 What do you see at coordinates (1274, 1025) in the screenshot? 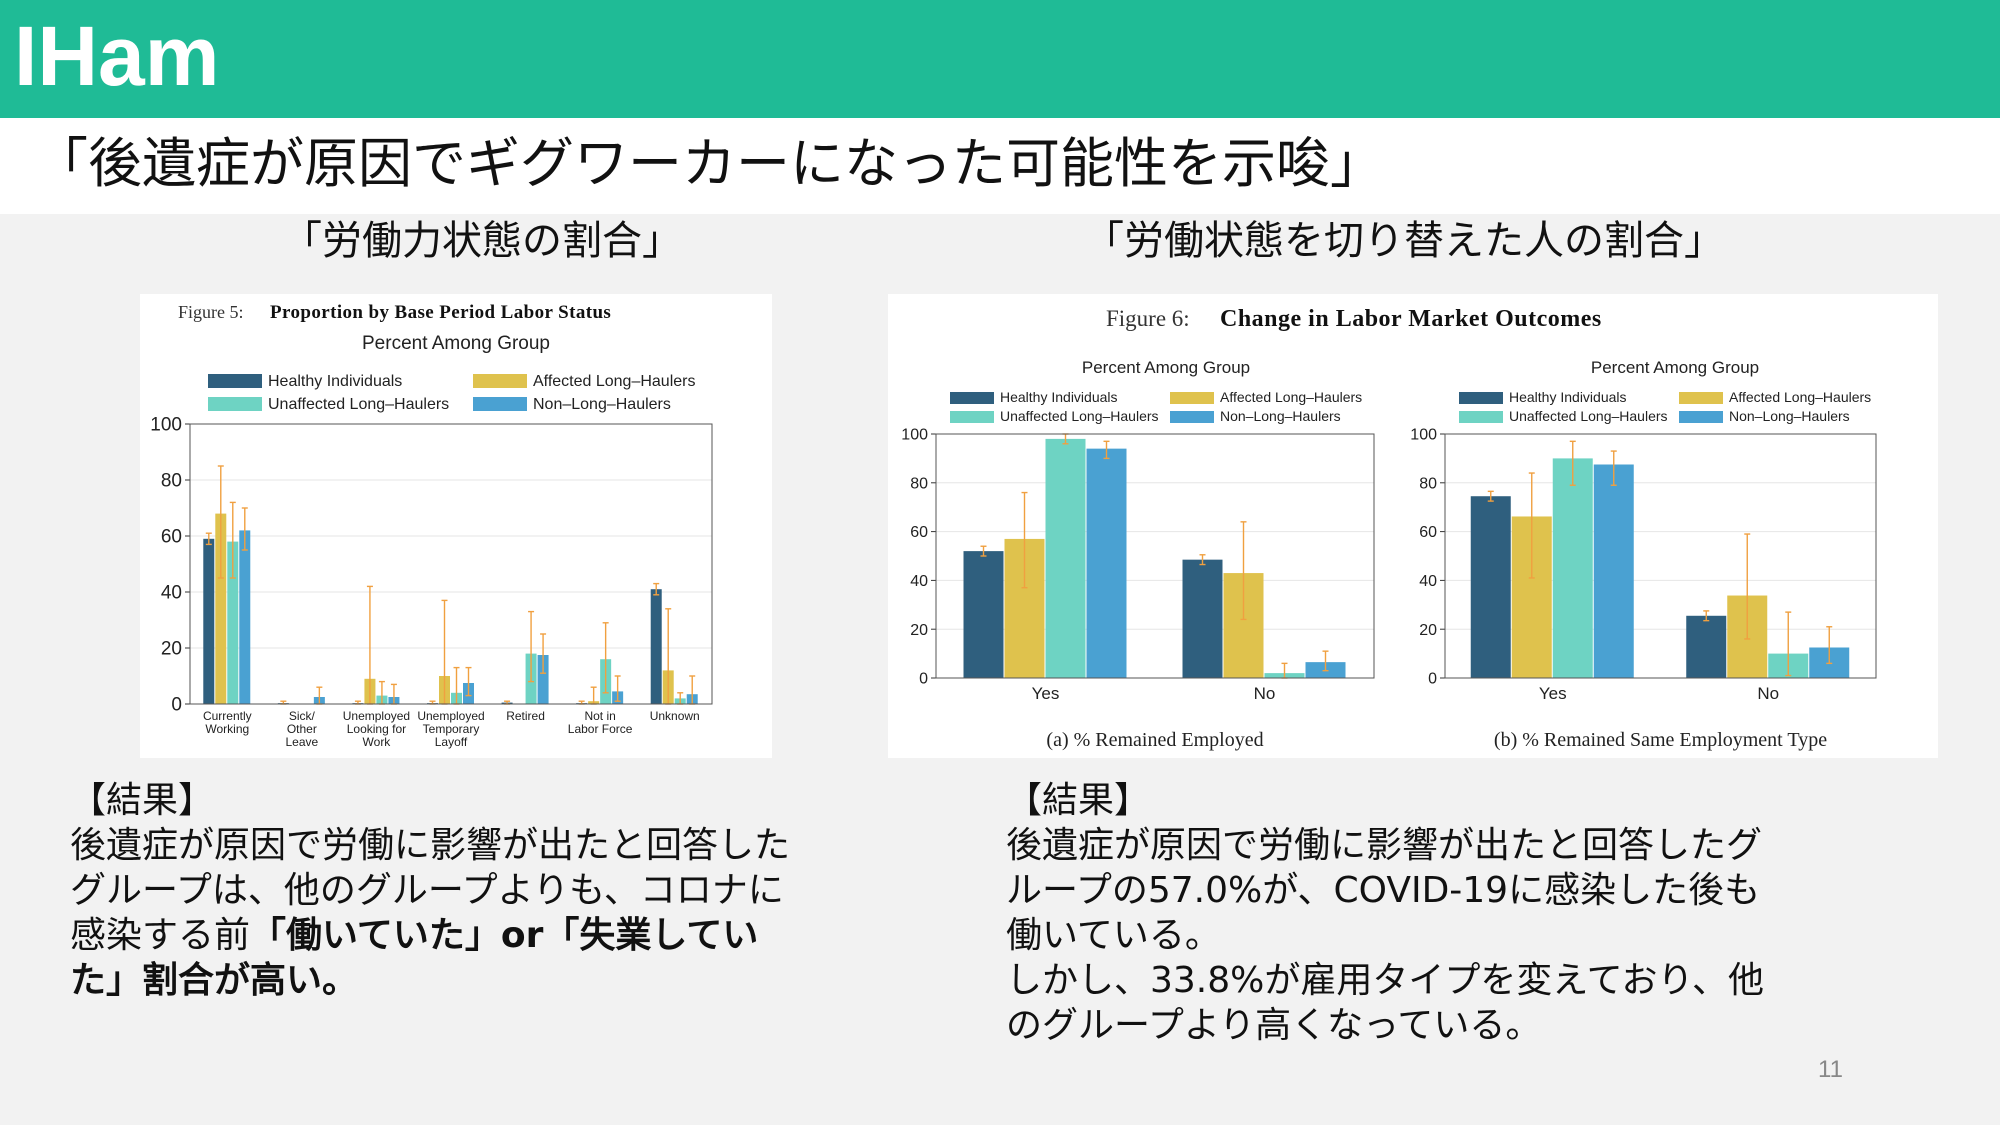
I see `body-text: のグループより高くなっている。` at bounding box center [1274, 1025].